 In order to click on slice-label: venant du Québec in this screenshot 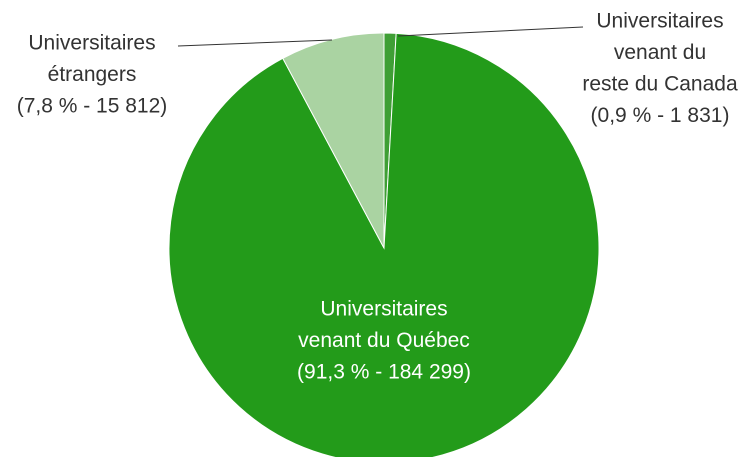, I will do `click(384, 340)`.